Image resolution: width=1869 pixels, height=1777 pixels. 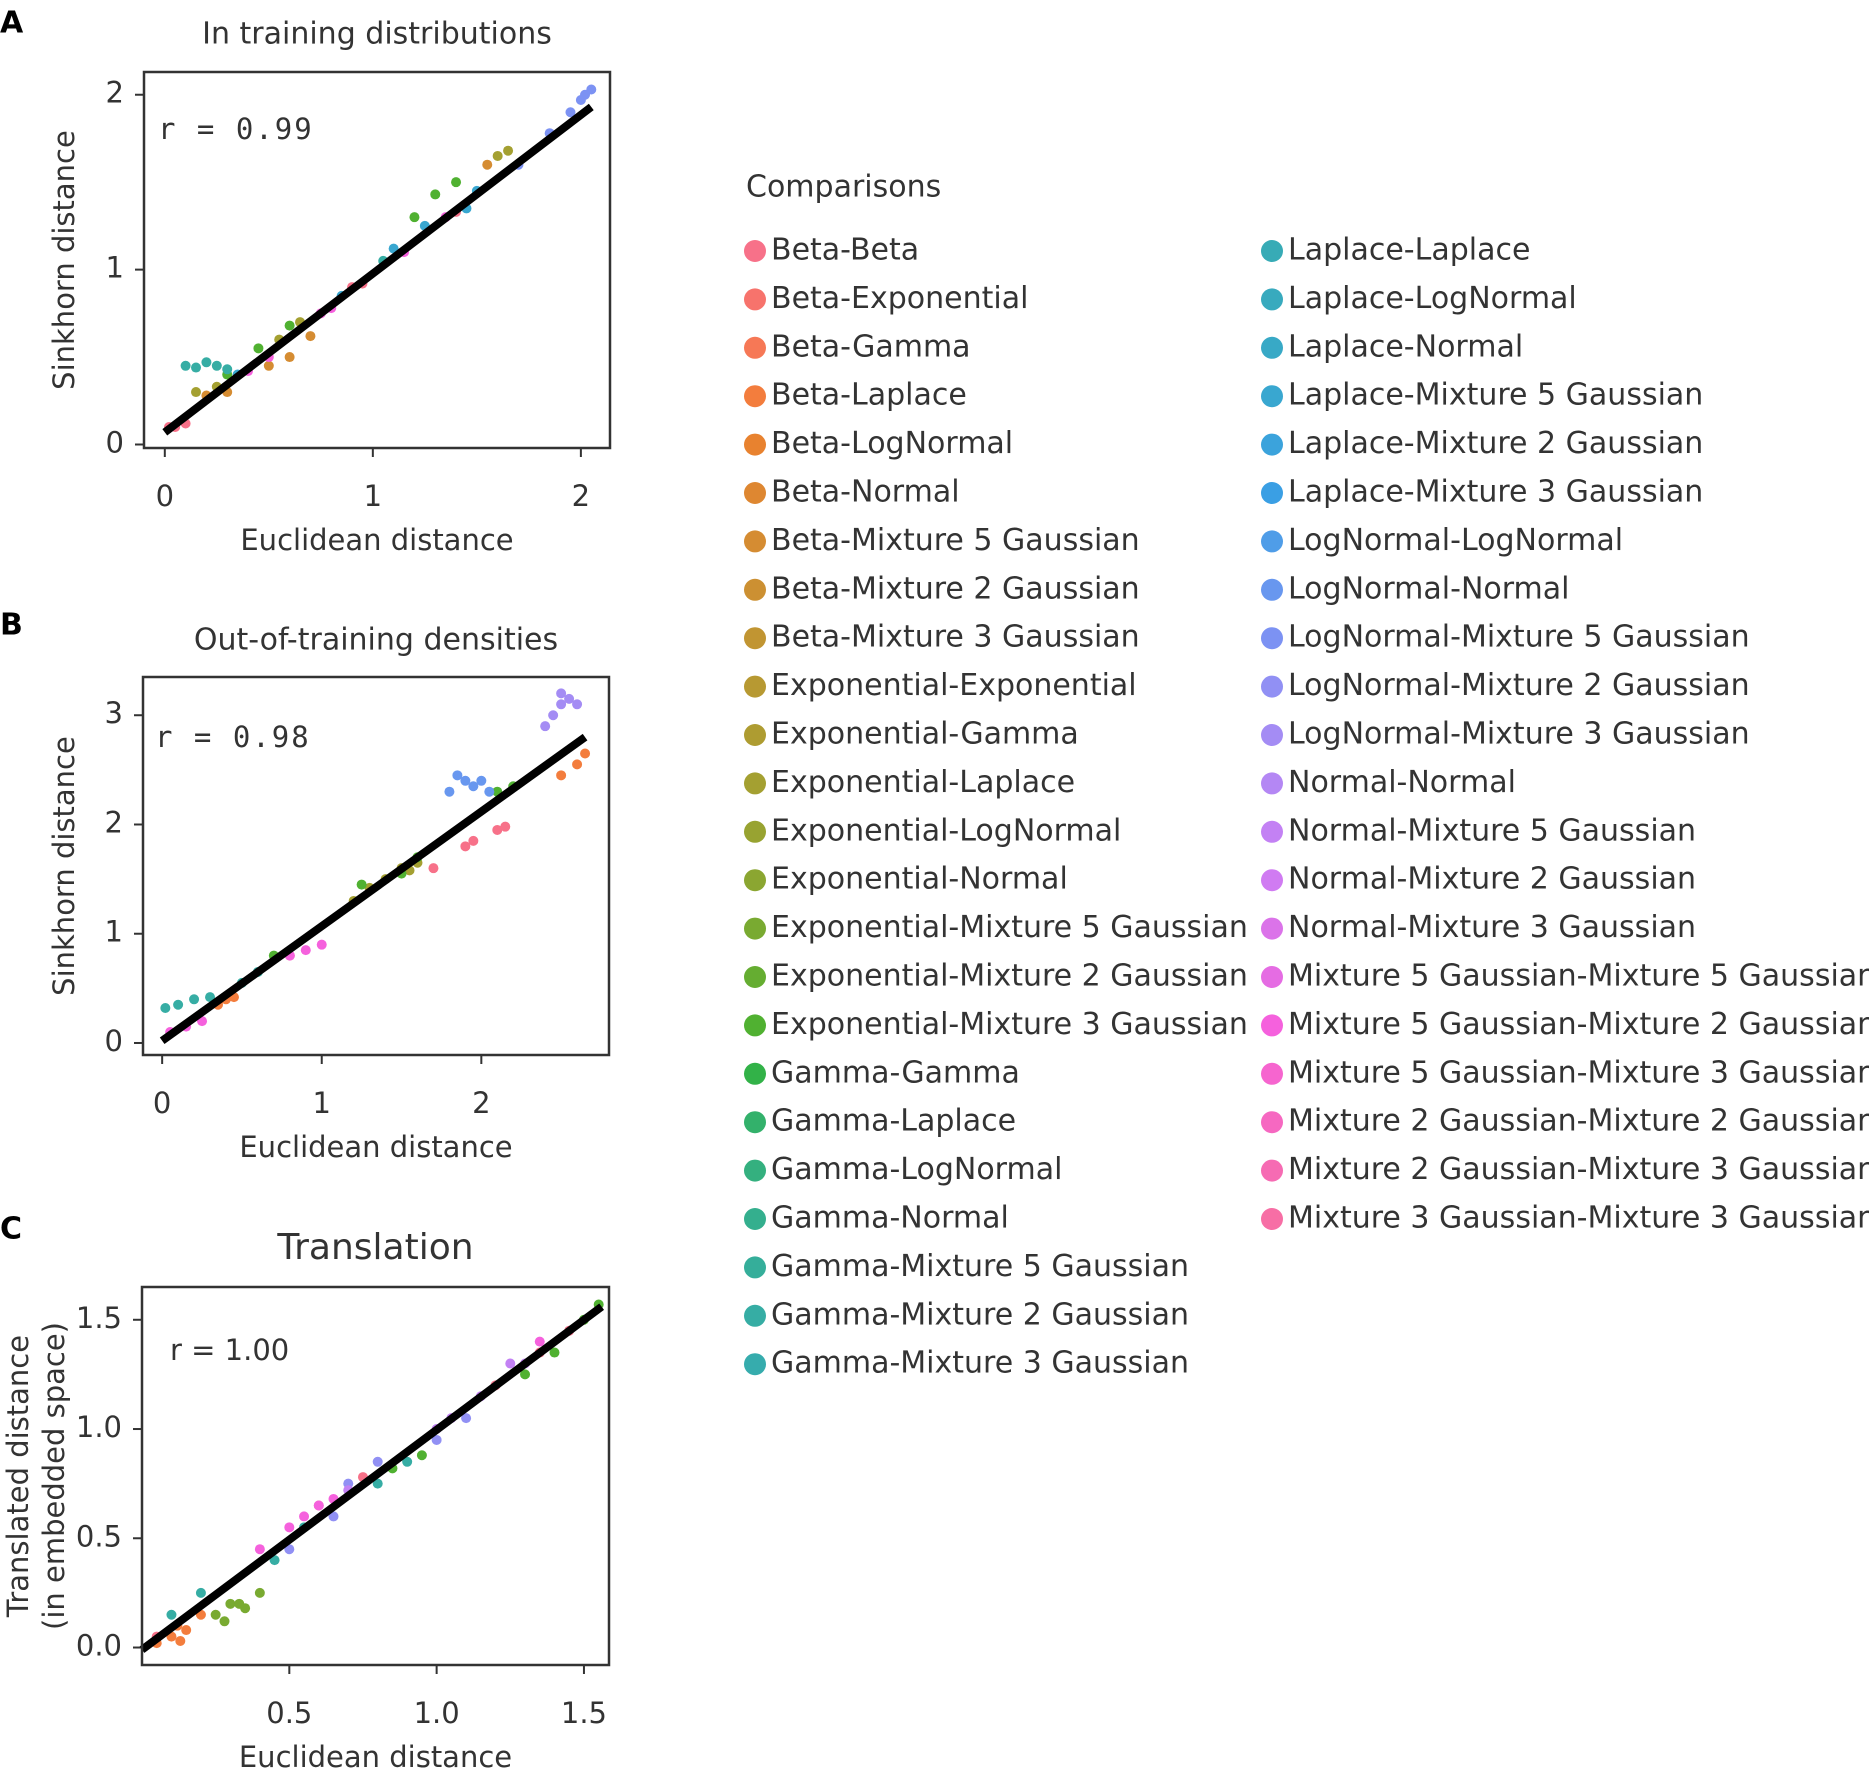 What do you see at coordinates (12, 23) in the screenshot?
I see `panel-letter: A` at bounding box center [12, 23].